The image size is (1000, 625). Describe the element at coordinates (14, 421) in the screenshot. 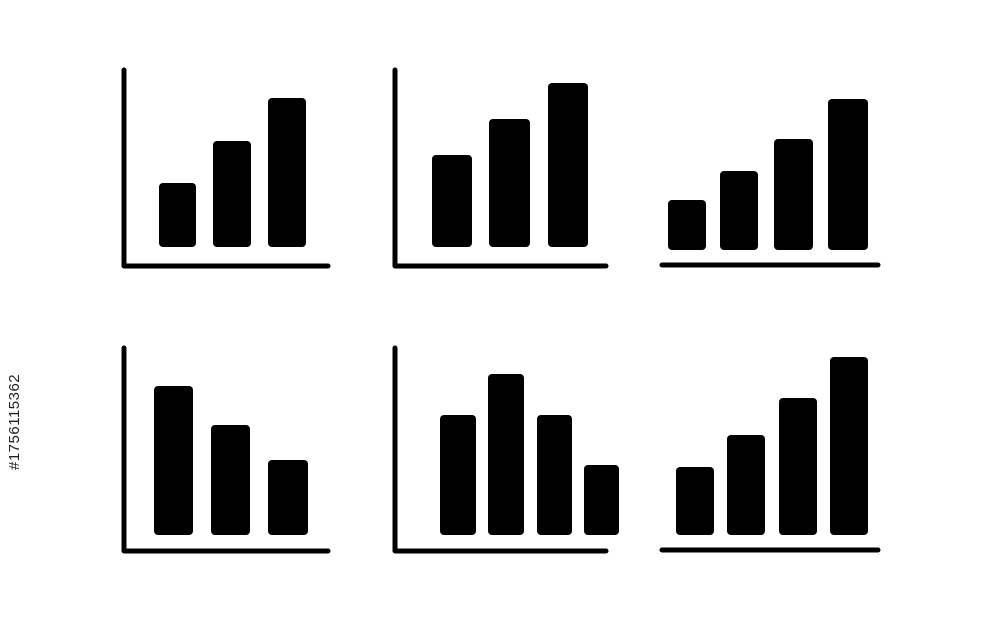

I see `stock-id-watermark: #1756115362` at that location.